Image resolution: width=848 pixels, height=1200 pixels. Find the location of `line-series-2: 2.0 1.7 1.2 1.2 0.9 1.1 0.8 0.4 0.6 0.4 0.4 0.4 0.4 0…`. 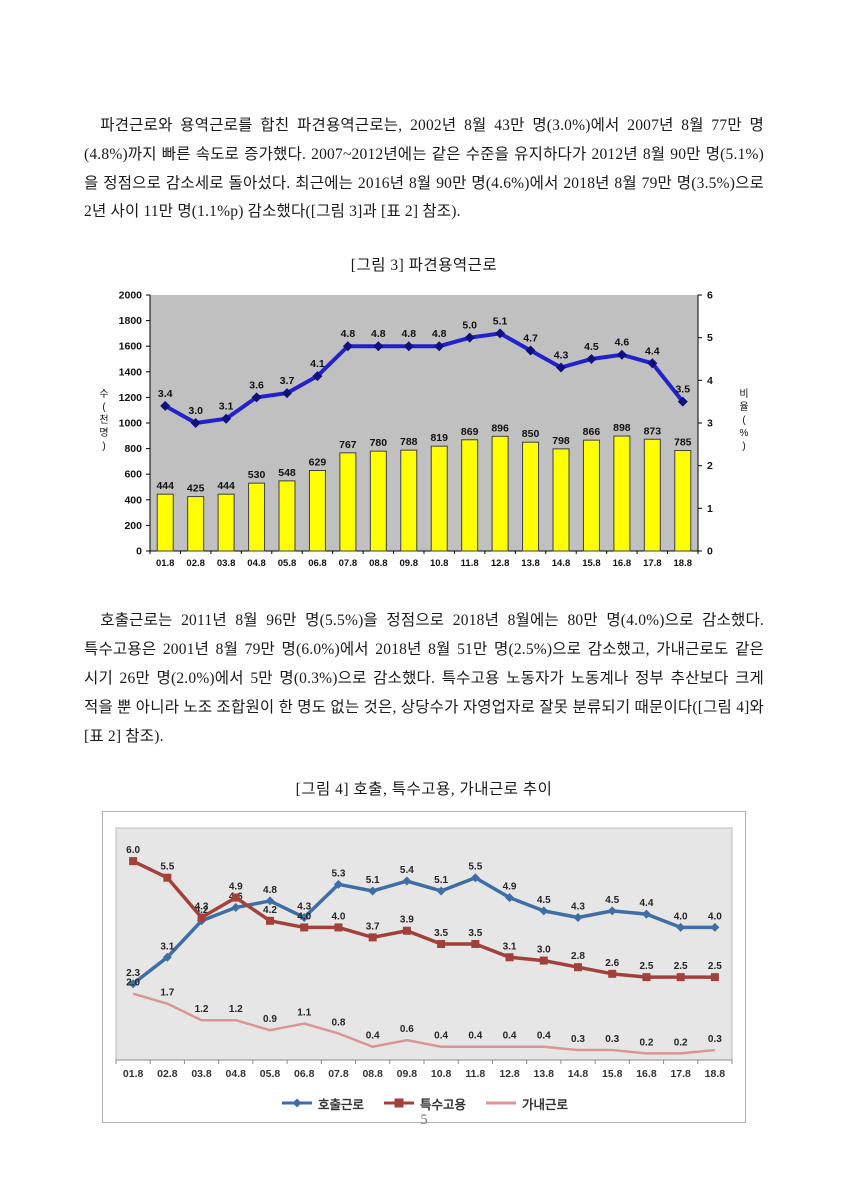

line-series-2: 2.0 1.7 1.2 1.2 0.9 1.1 0.8 0.4 0.6 0.4 0.4 0.4 0.4 0… is located at coordinates (424, 1017).